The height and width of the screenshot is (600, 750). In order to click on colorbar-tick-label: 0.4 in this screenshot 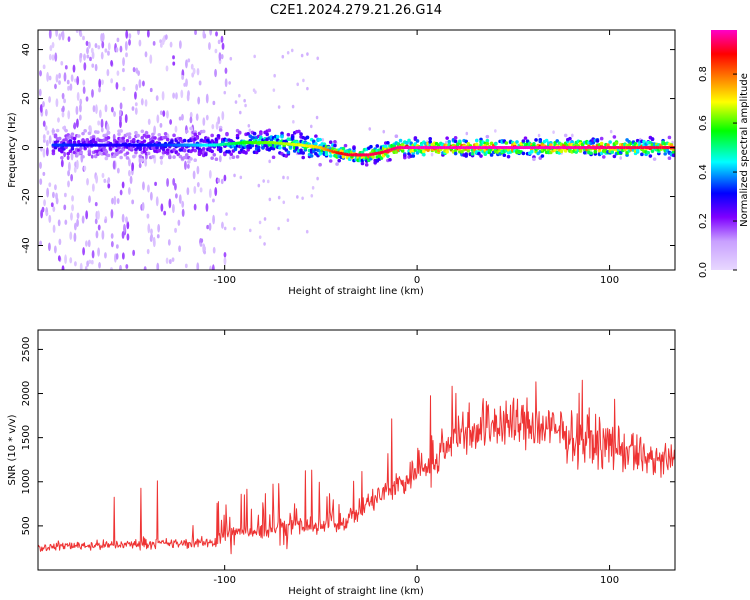, I will do `click(703, 172)`.